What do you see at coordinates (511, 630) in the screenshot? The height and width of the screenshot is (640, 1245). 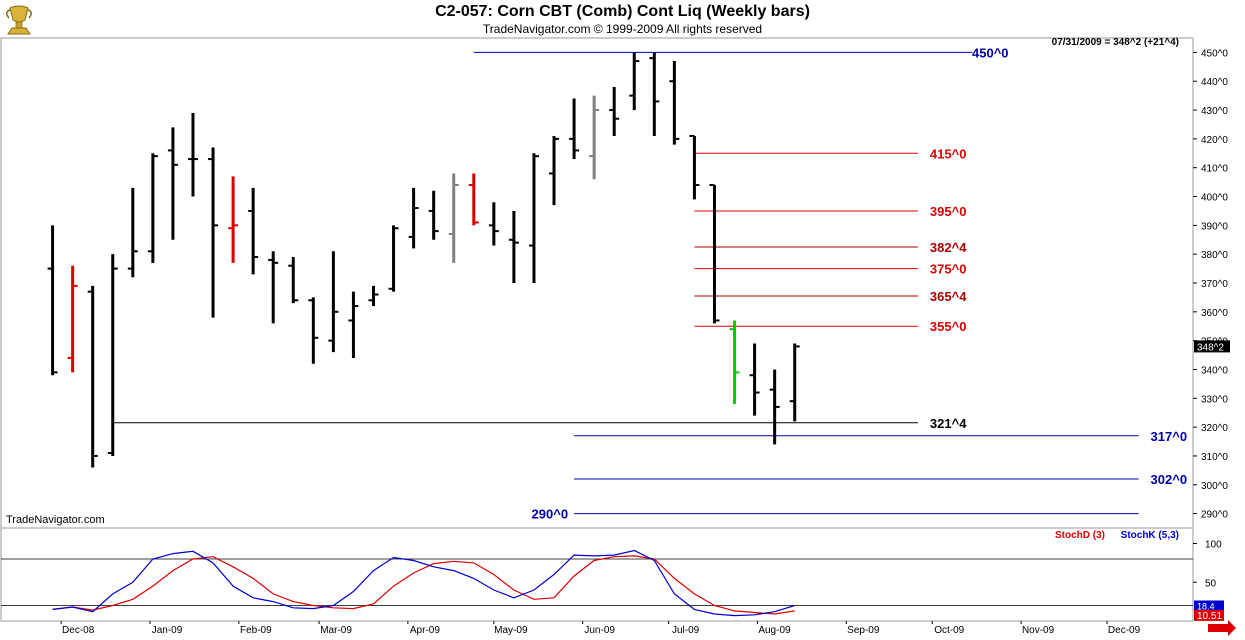 I see `x-tick-label: May-09` at bounding box center [511, 630].